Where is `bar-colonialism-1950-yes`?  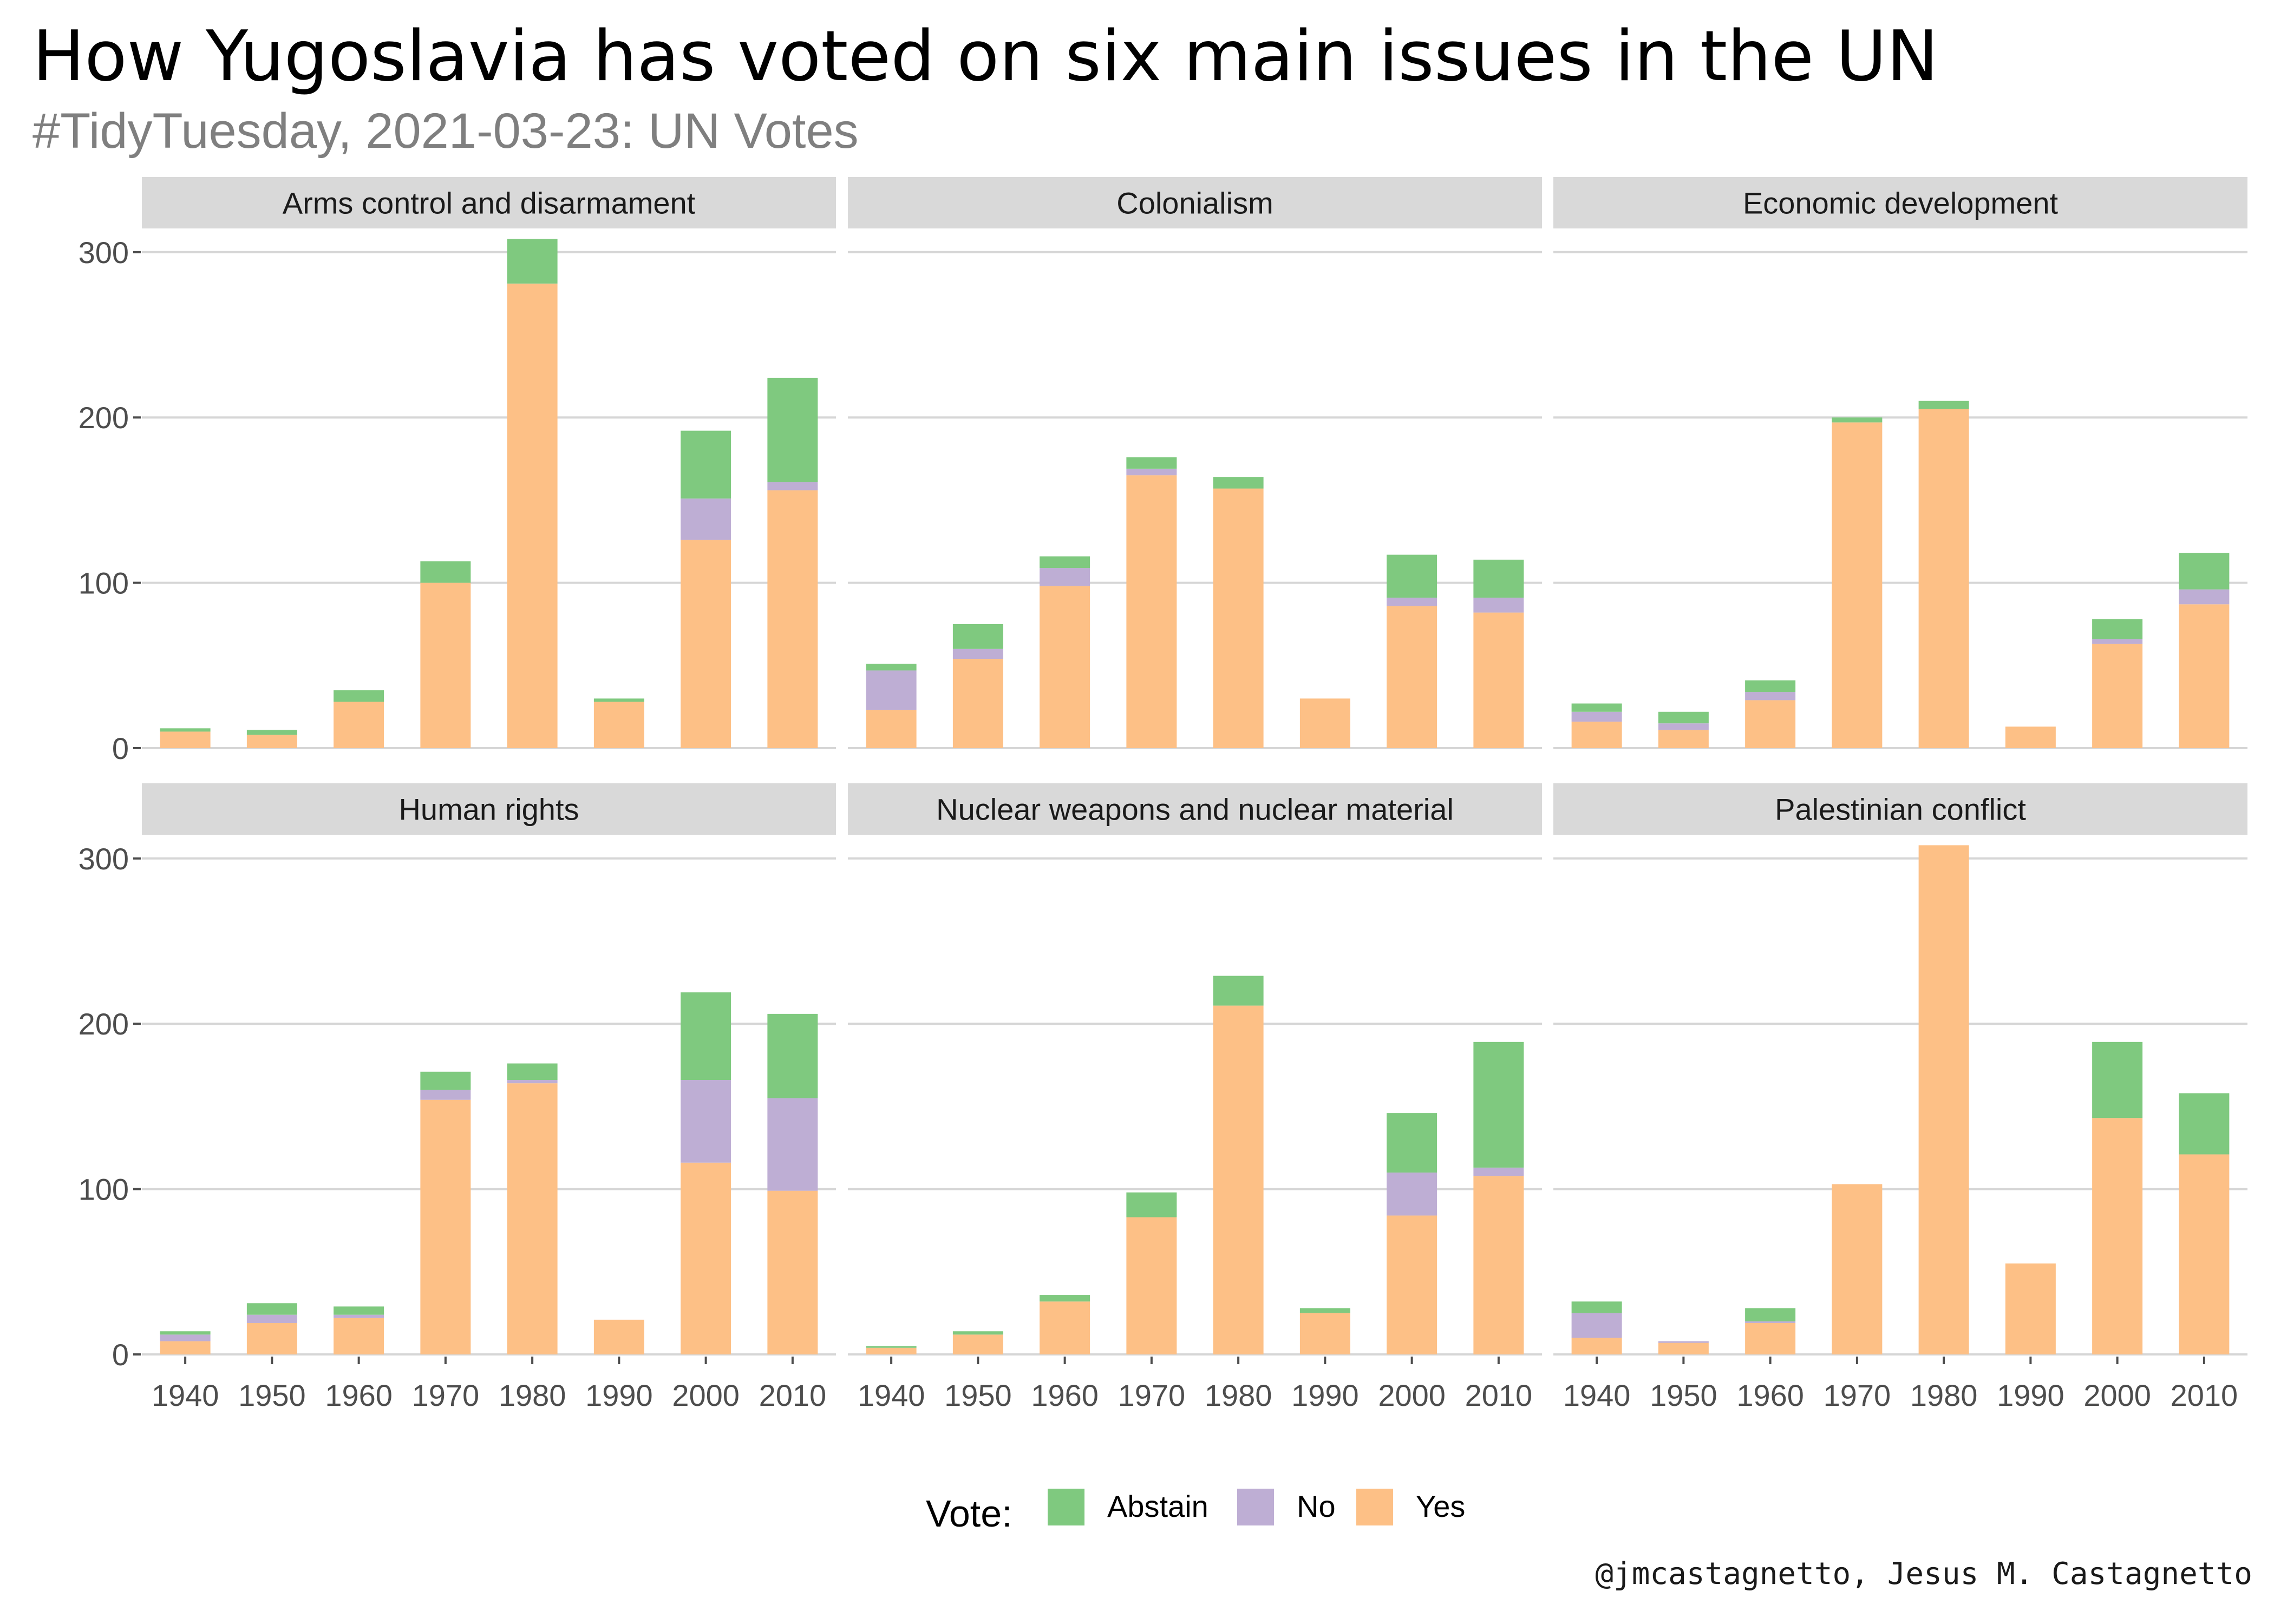
bar-colonialism-1950-yes is located at coordinates (978, 703).